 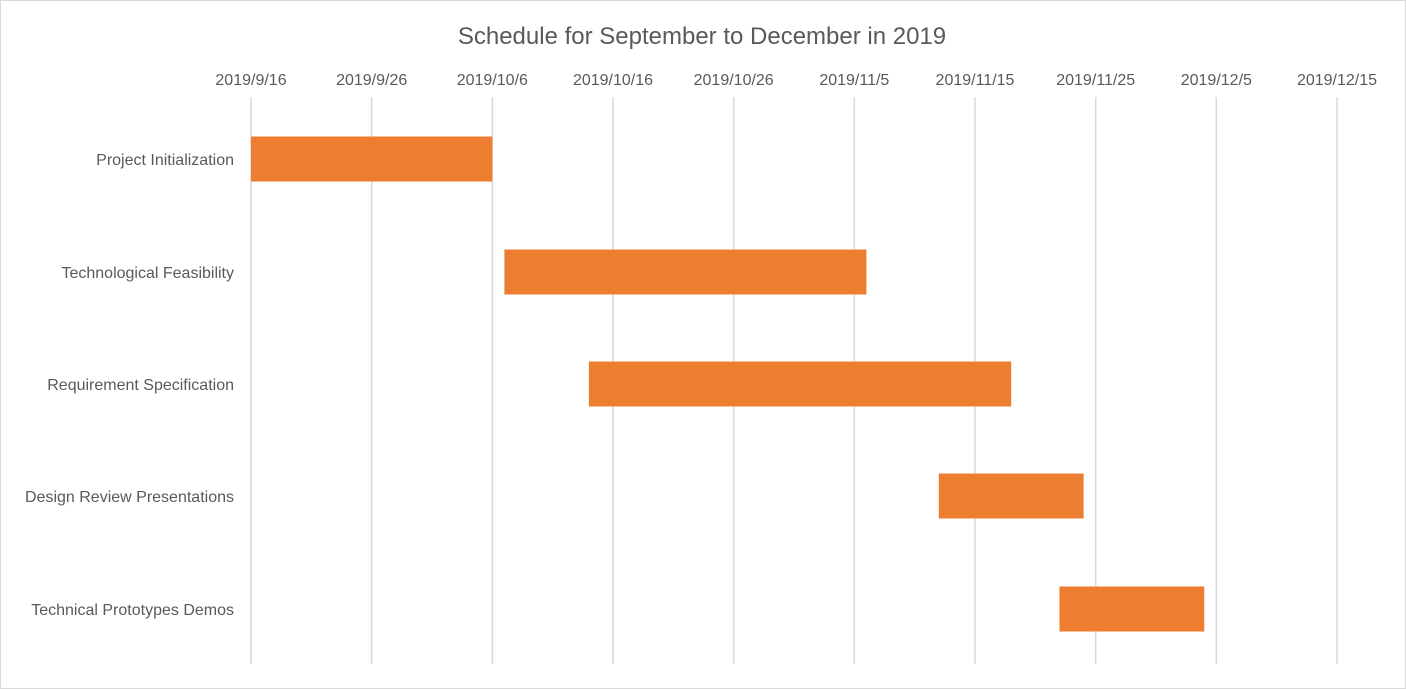 I want to click on x-tick-label: 2019/10/26, so click(x=734, y=80).